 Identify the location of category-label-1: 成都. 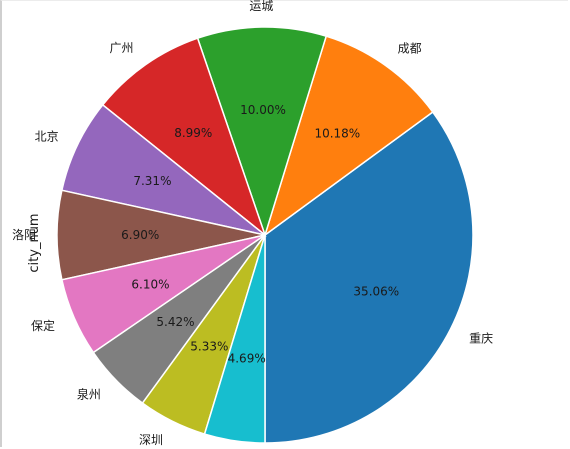
(410, 49).